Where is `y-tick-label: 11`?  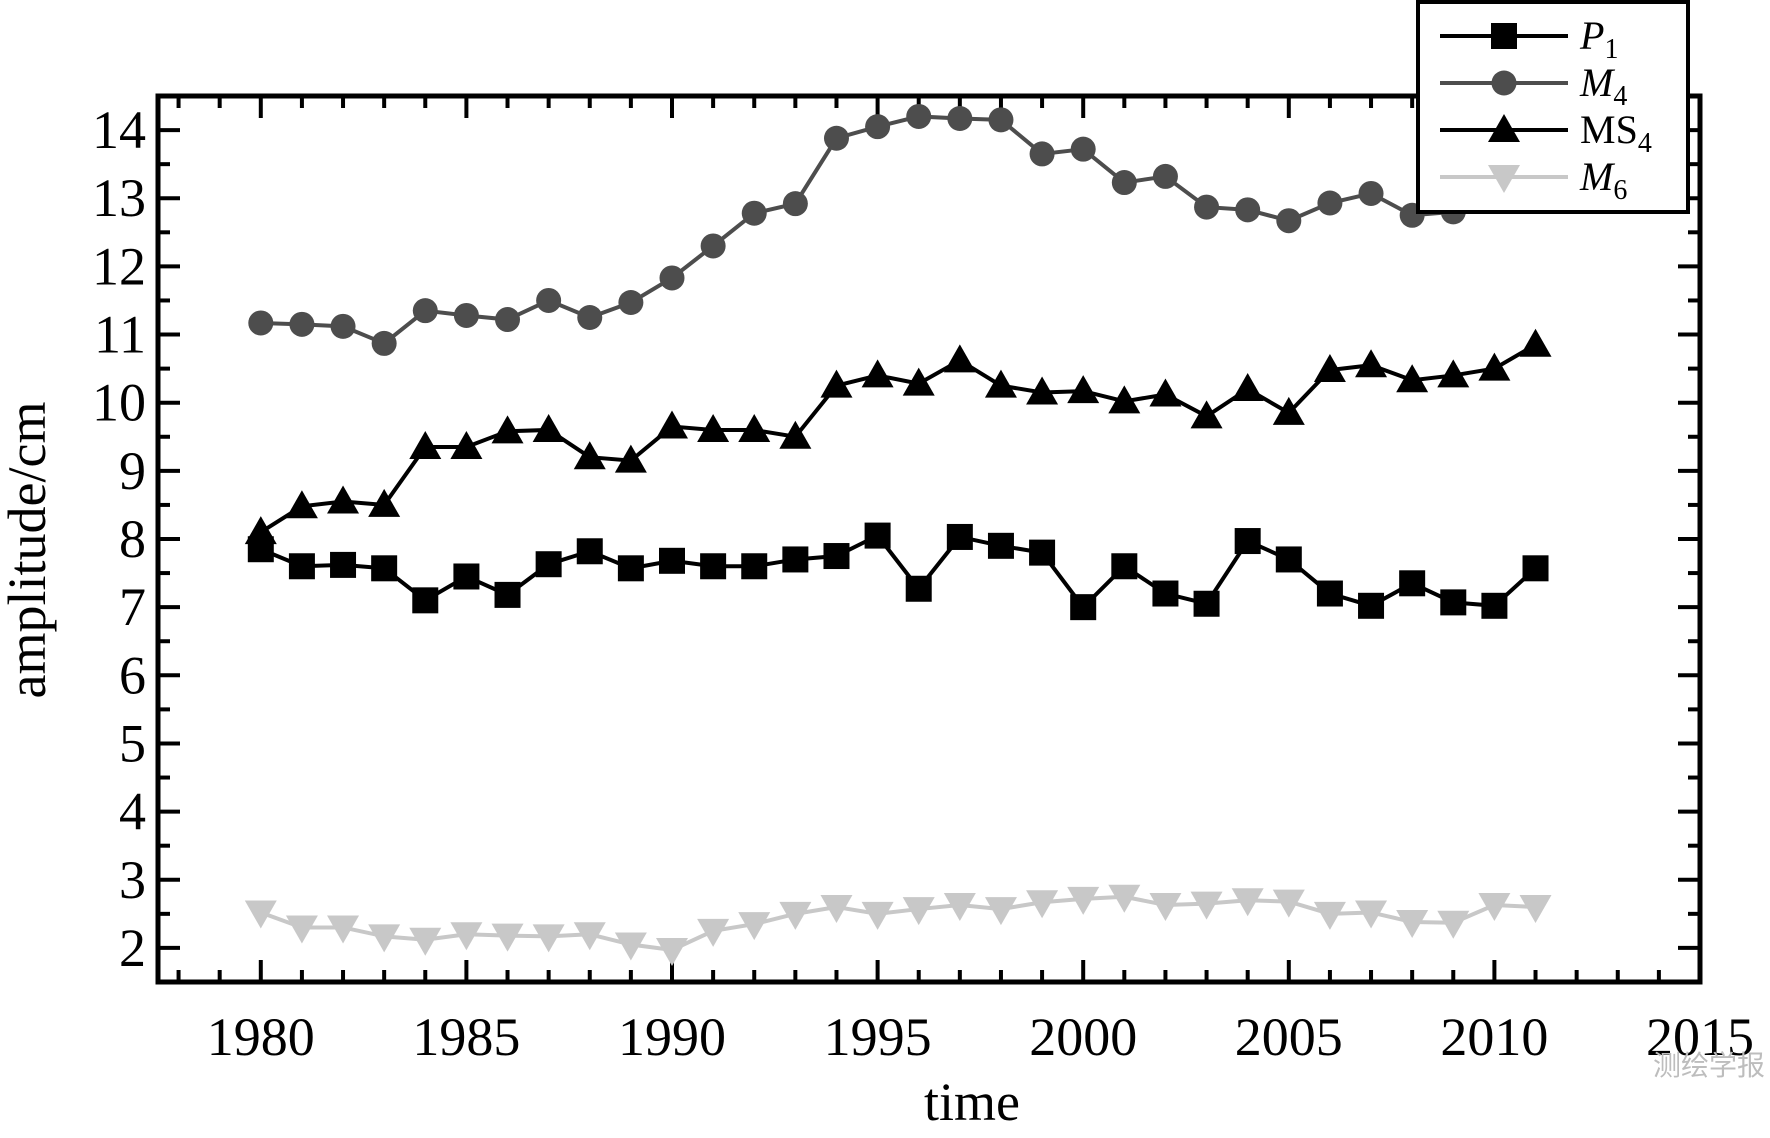 y-tick-label: 11 is located at coordinates (120, 335).